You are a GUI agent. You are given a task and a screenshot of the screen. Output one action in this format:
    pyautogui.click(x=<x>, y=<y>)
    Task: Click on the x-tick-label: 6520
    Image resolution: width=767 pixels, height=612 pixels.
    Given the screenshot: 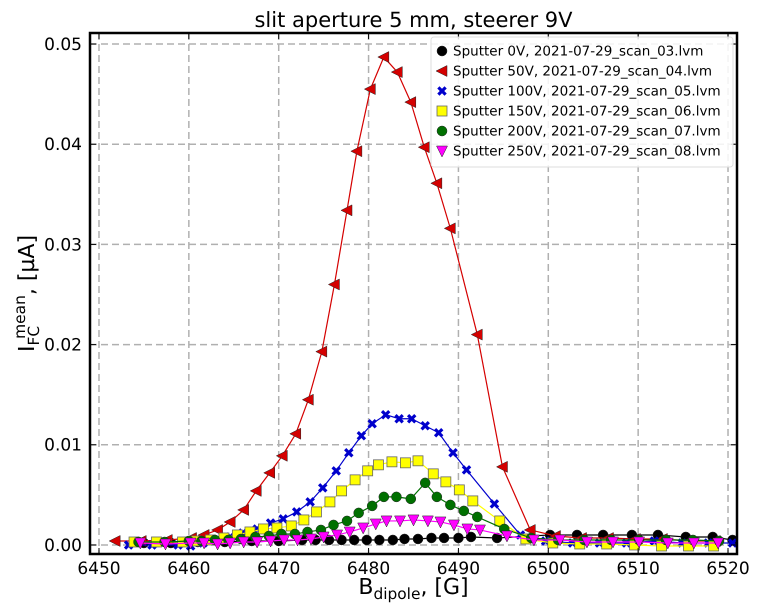 What is the action you would take?
    pyautogui.click(x=728, y=569)
    